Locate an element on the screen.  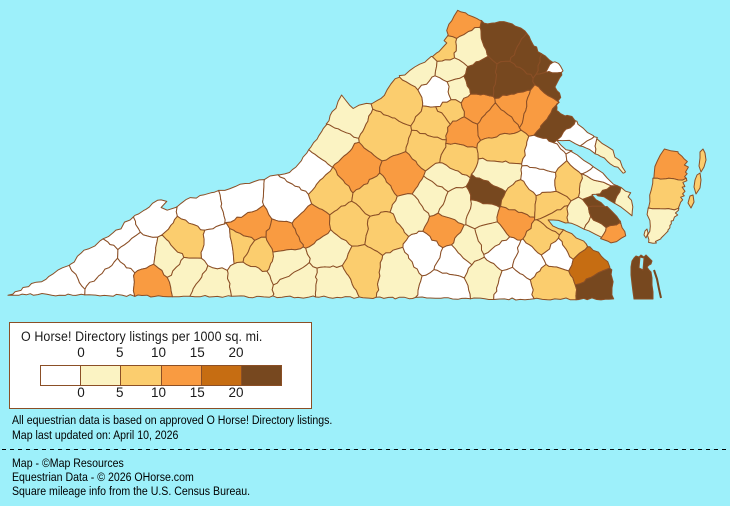
legend-ticks-top: 0 5 10 15 20 is located at coordinates (160, 352).